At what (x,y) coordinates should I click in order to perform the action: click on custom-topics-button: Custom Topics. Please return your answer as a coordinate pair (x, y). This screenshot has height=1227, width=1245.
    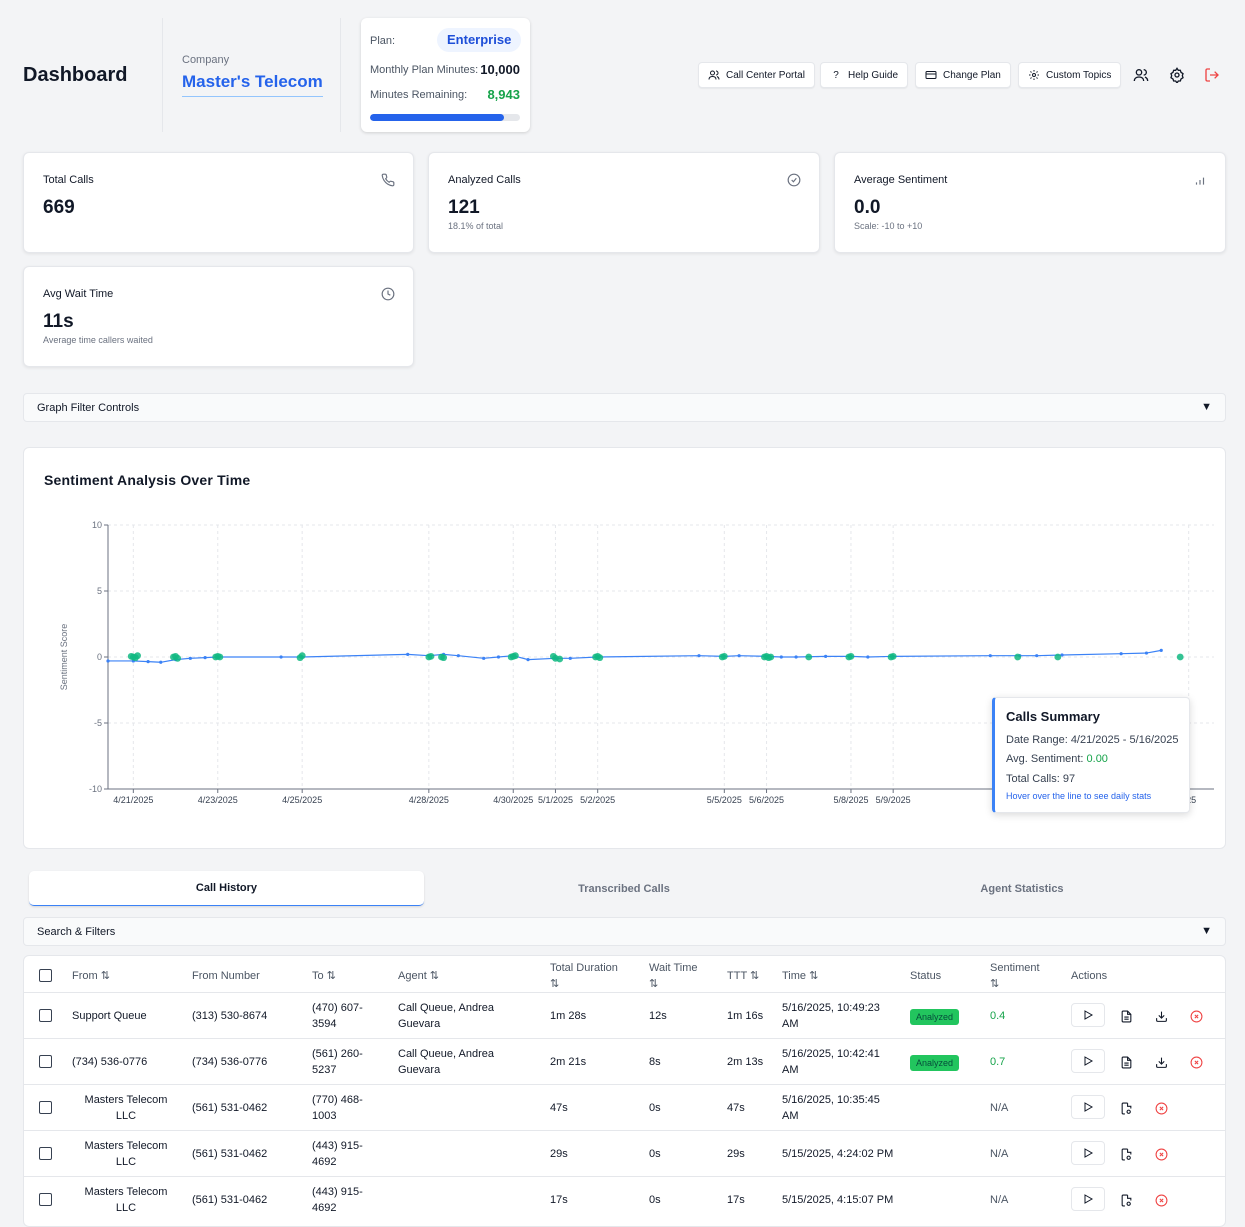
    Looking at the image, I should click on (1070, 75).